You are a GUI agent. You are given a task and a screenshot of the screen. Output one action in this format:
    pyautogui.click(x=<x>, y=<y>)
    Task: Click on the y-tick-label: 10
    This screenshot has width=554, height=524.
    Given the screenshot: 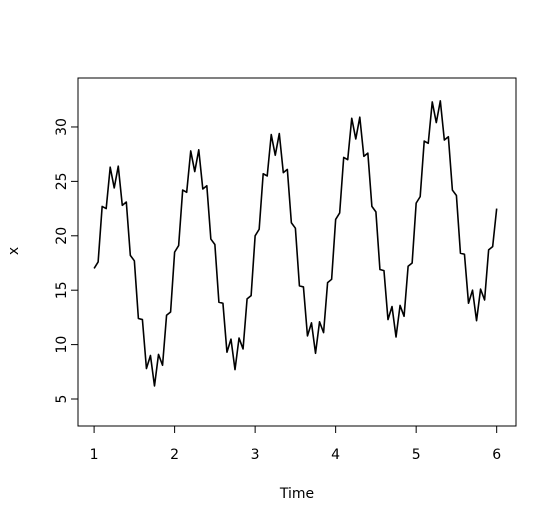 What is the action you would take?
    pyautogui.click(x=62, y=345)
    